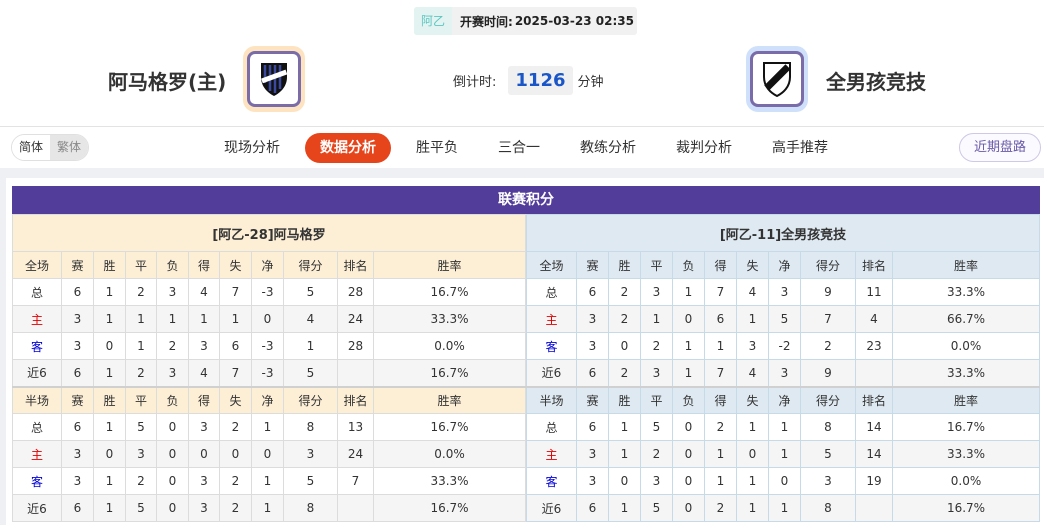 This screenshot has height=525, width=1044. What do you see at coordinates (777, 79) in the screenshot?
I see `away-team-logo` at bounding box center [777, 79].